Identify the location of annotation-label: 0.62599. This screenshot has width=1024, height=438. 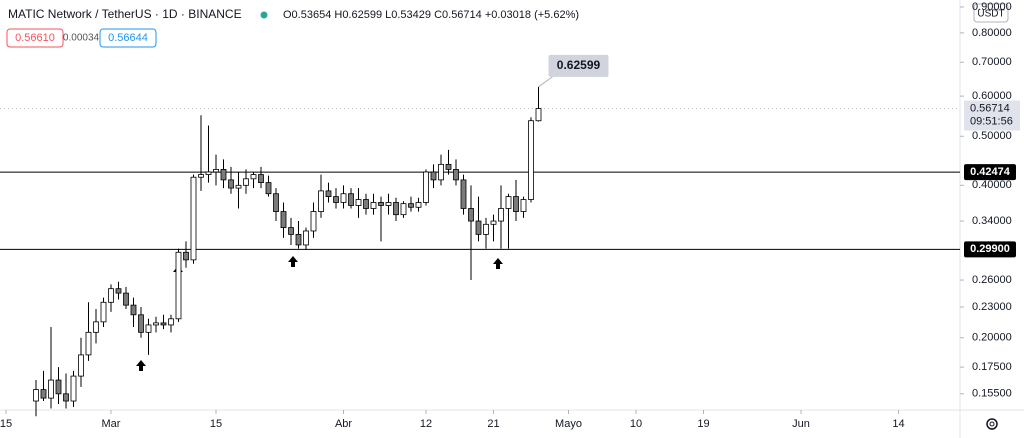
(579, 65).